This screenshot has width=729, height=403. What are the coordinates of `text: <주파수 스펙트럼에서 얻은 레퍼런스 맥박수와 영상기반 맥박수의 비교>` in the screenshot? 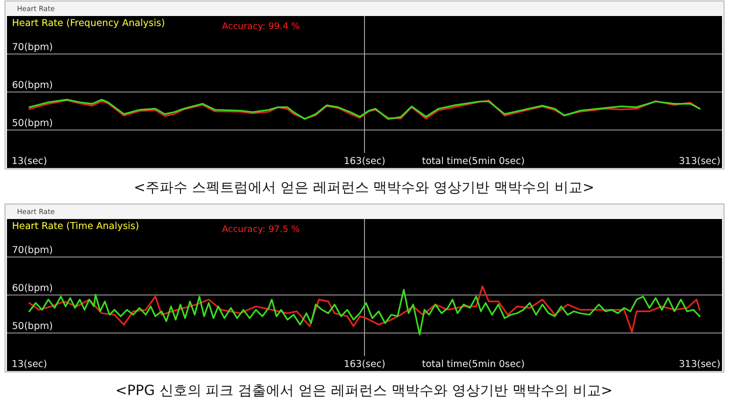 It's located at (364, 188).